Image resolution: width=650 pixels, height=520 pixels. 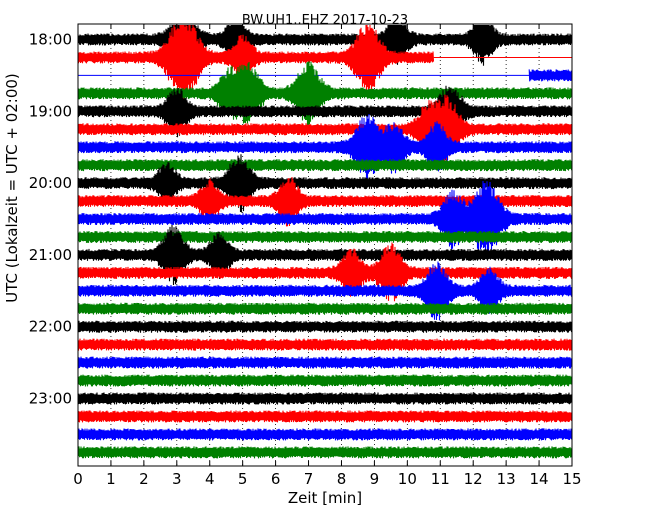 I want to click on x-tick-label: 13, so click(x=506, y=479).